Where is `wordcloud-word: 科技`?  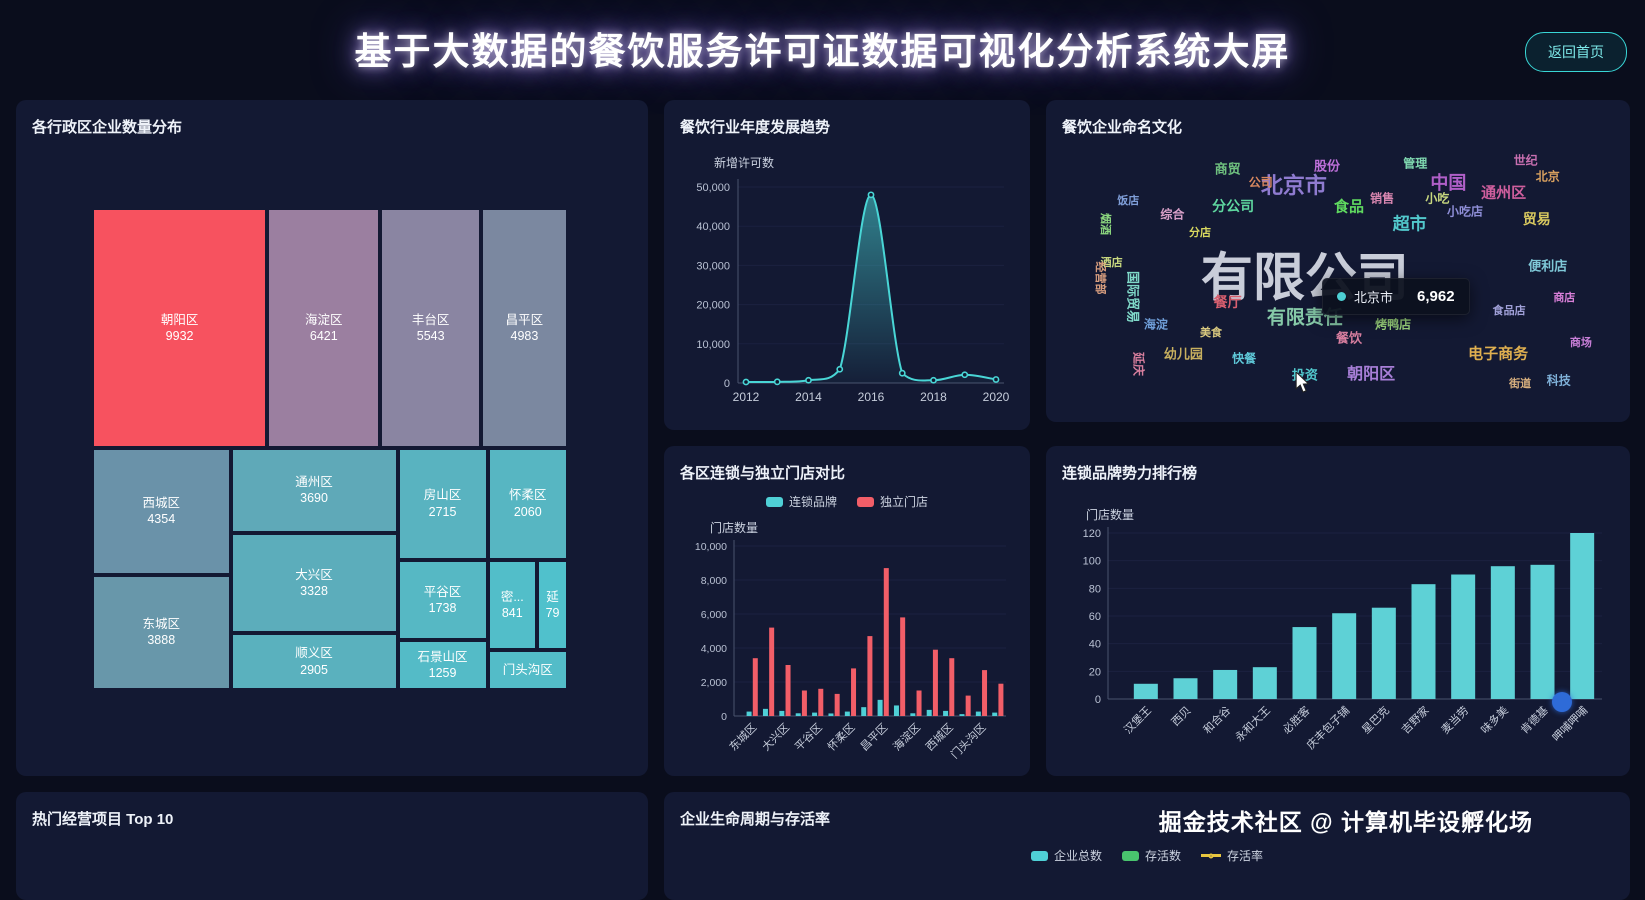
wordcloud-word: 科技 is located at coordinates (1558, 380).